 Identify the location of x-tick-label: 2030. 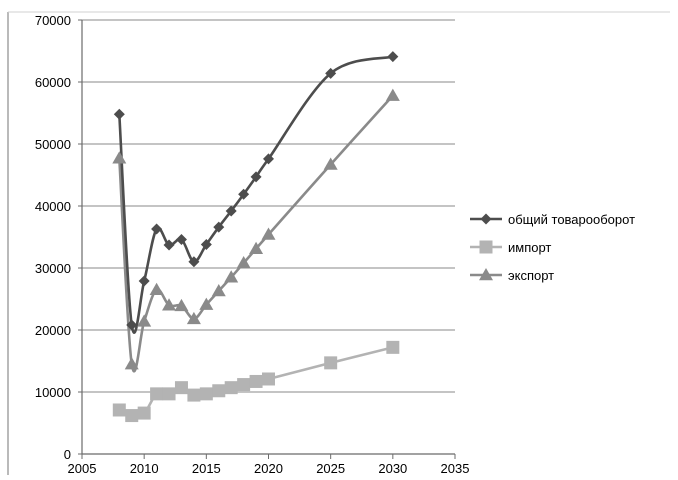
(392, 468).